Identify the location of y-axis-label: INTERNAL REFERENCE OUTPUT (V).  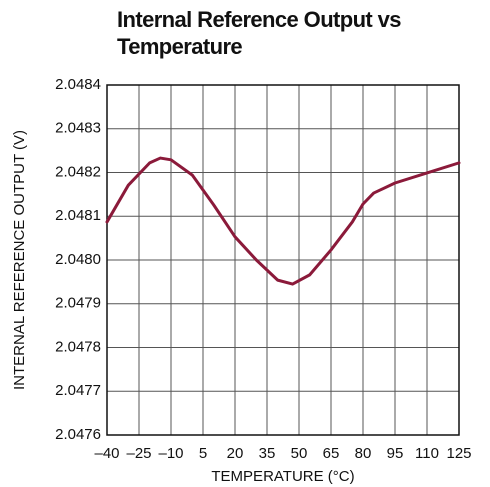
(19, 260).